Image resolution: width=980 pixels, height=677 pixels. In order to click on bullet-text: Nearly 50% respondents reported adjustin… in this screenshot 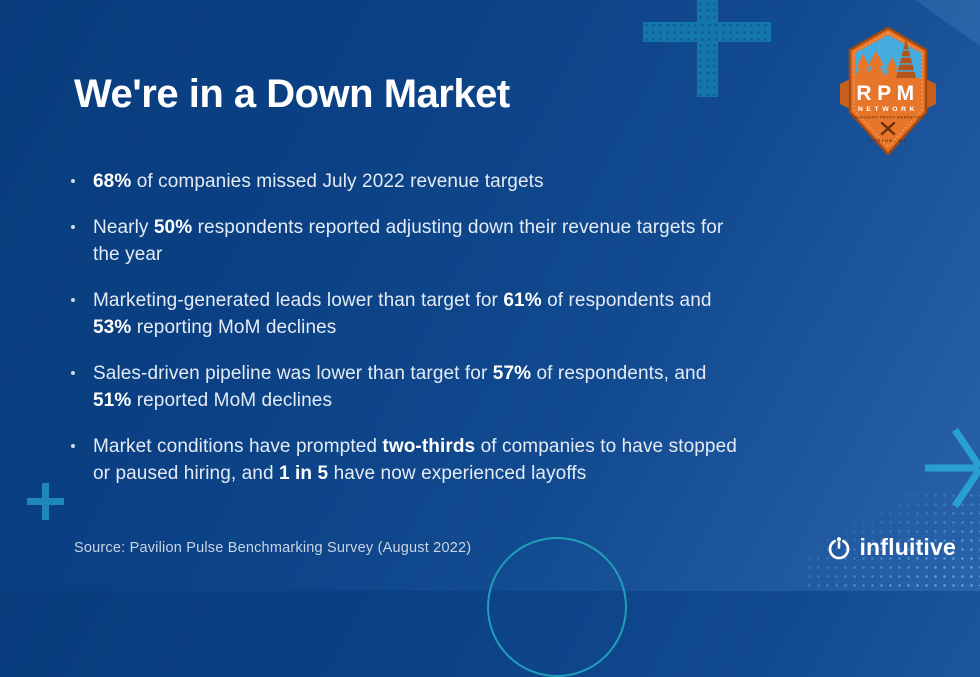, I will do `click(408, 241)`.